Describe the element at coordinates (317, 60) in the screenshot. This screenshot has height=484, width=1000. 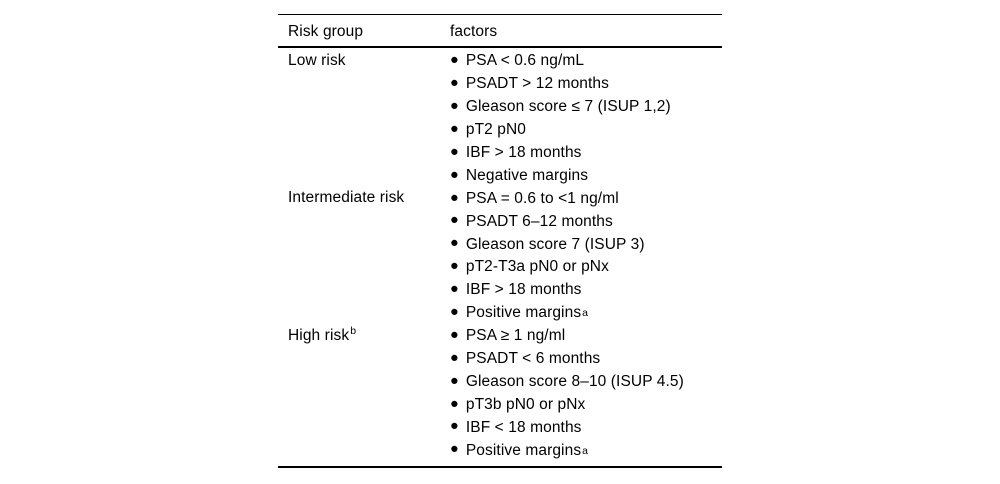
I see `risk-group-label-text: Low risk` at that location.